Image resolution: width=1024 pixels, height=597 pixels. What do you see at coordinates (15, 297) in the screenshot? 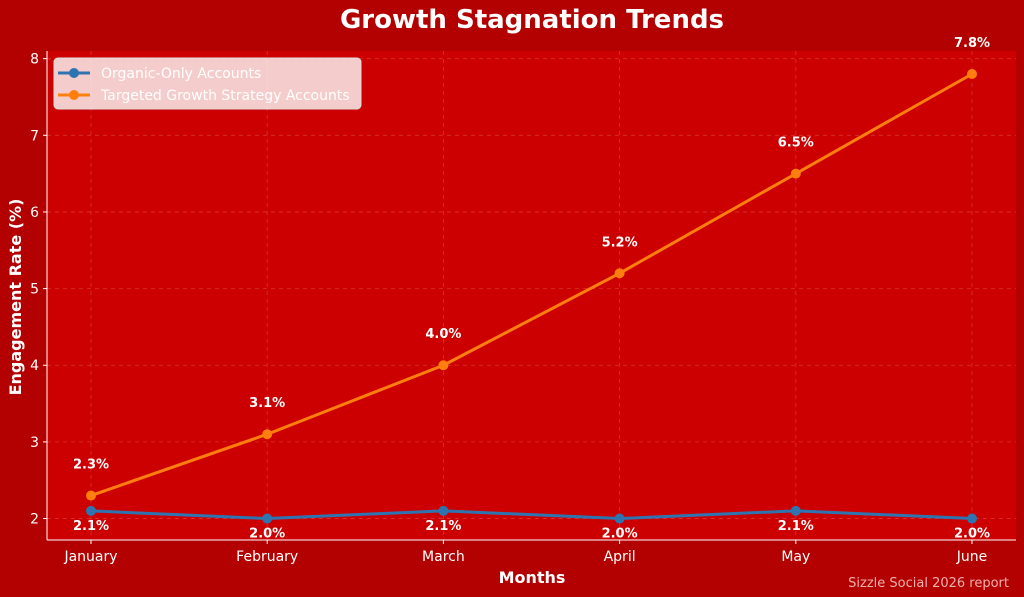
I see `y-axis-label: Engagement Rate (%)` at bounding box center [15, 297].